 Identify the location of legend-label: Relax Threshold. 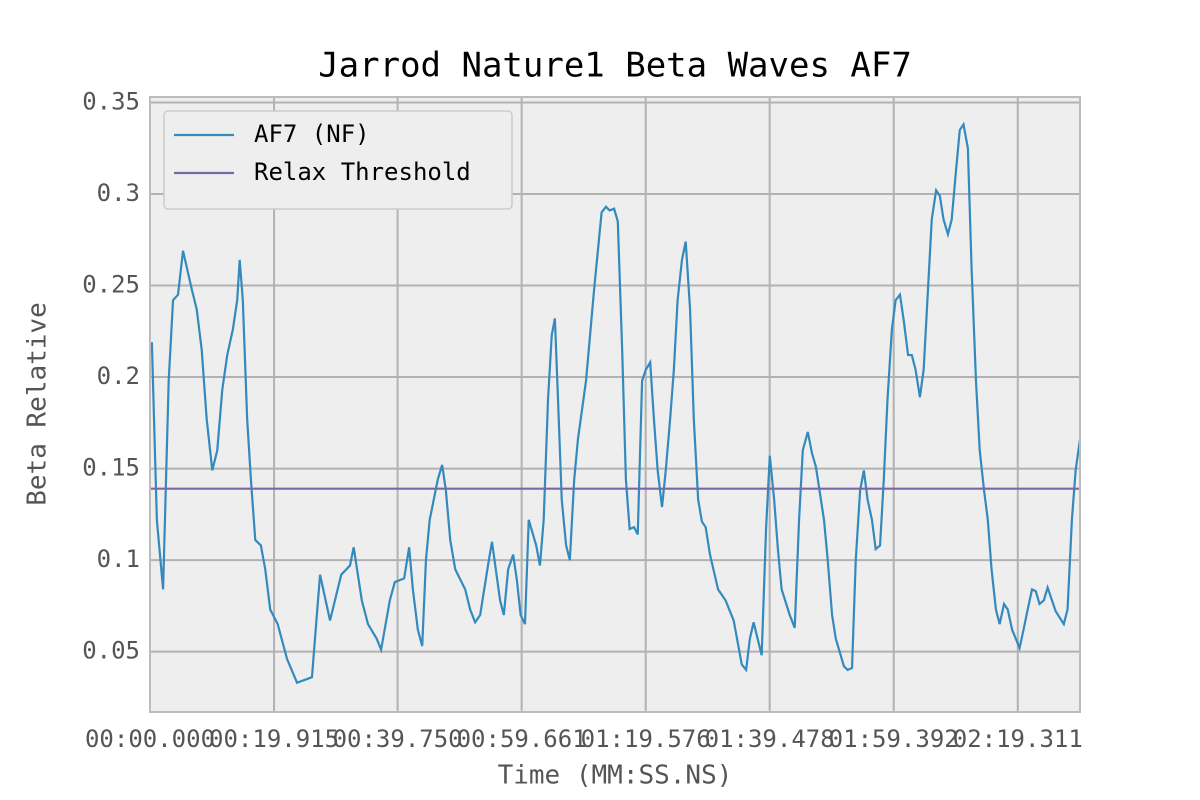
(362, 172).